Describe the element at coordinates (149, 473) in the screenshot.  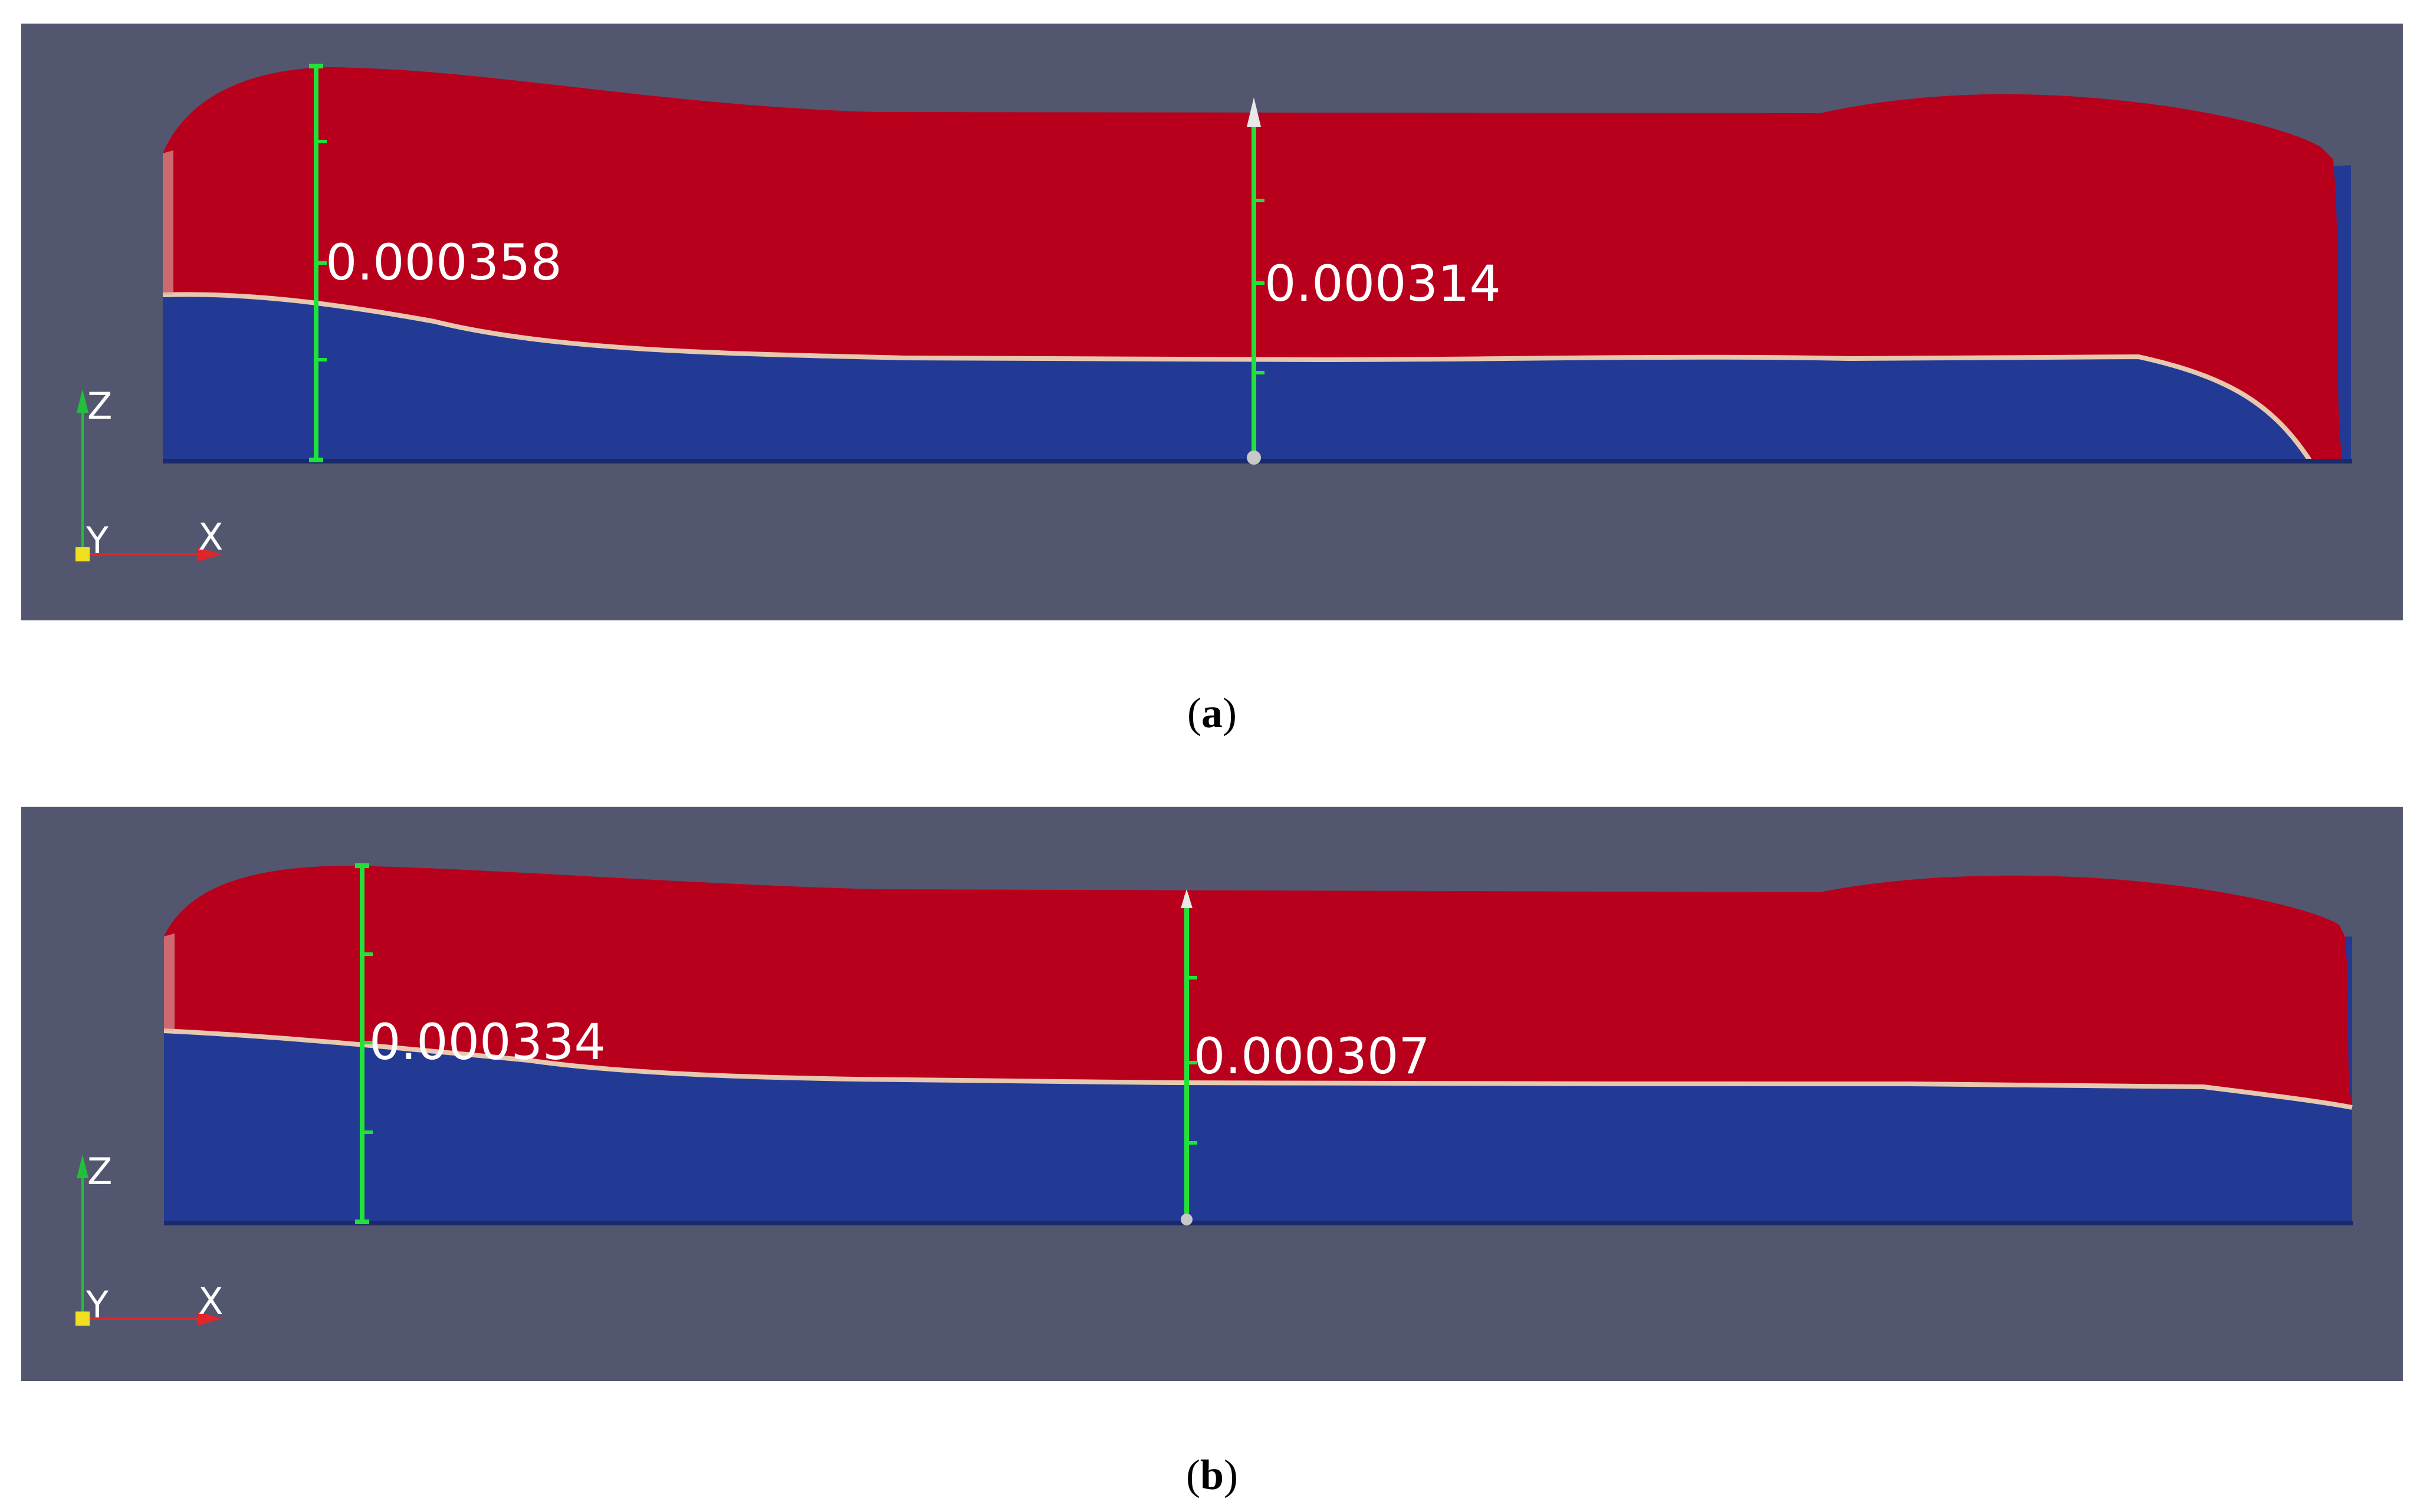
I see `orientation-axes-a: Z Y X` at that location.